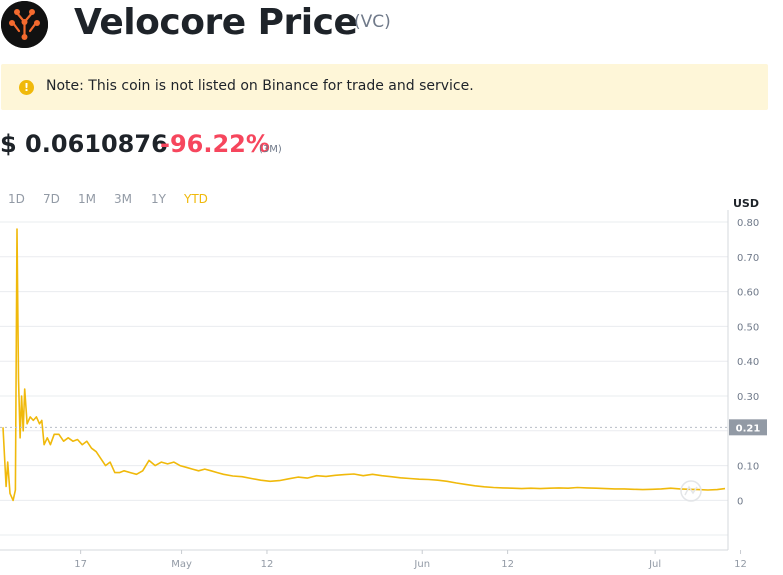 This screenshot has height=575, width=783. Describe the element at coordinates (748, 293) in the screenshot. I see `y-tick-label: 0.60` at that location.